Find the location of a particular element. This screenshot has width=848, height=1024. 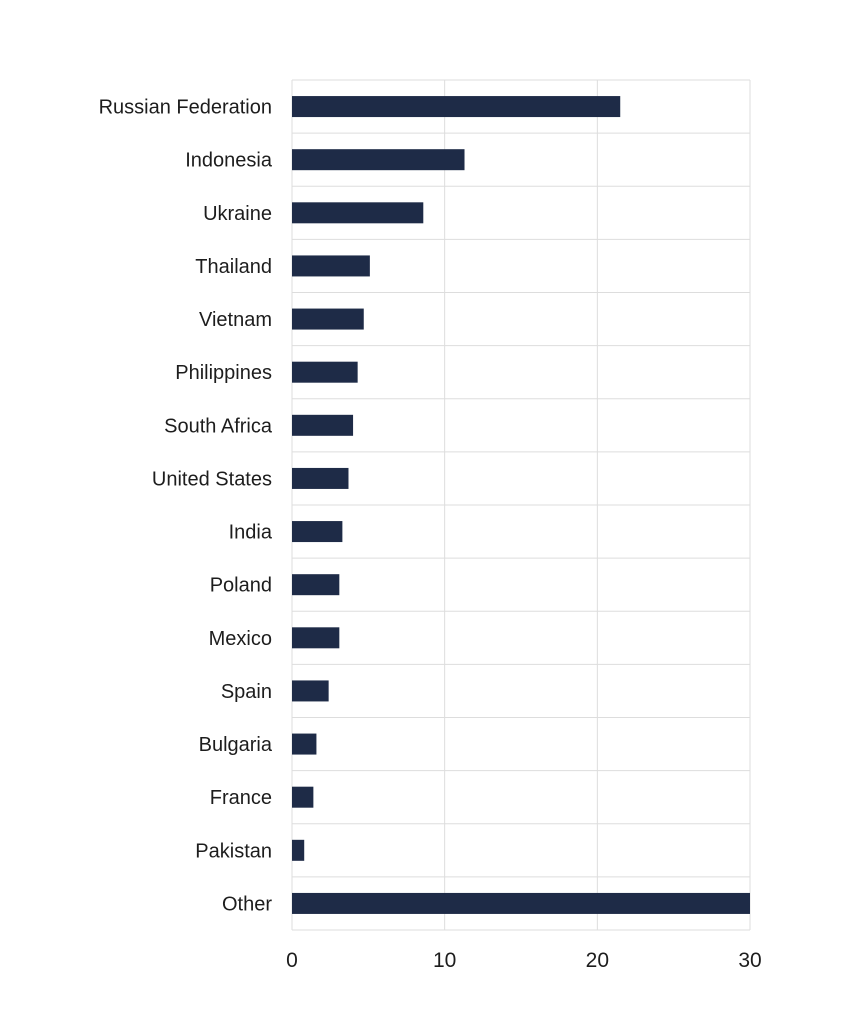

x-tick-label: 30 is located at coordinates (749, 960).